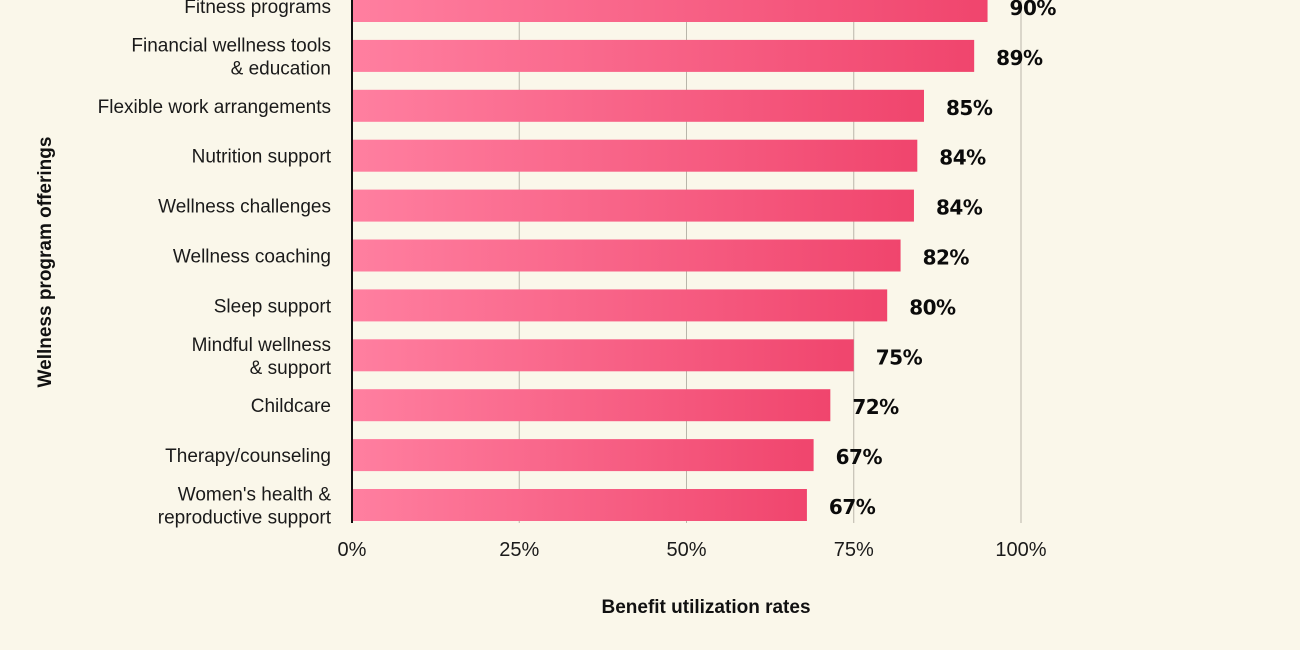  I want to click on category-label: Therapy/counseling, so click(248, 456).